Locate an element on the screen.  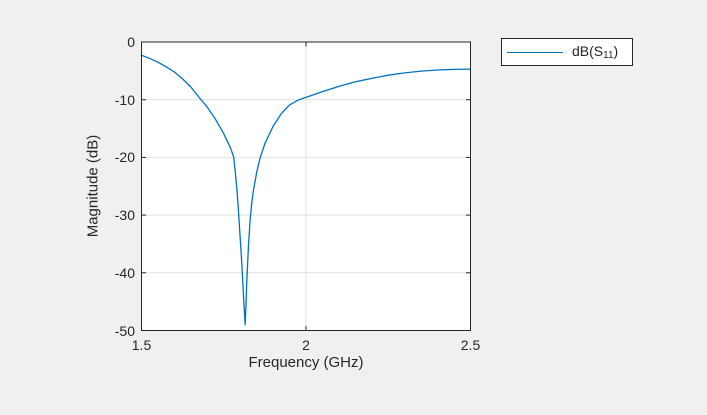
x-tick-label: 2.5 is located at coordinates (470, 344).